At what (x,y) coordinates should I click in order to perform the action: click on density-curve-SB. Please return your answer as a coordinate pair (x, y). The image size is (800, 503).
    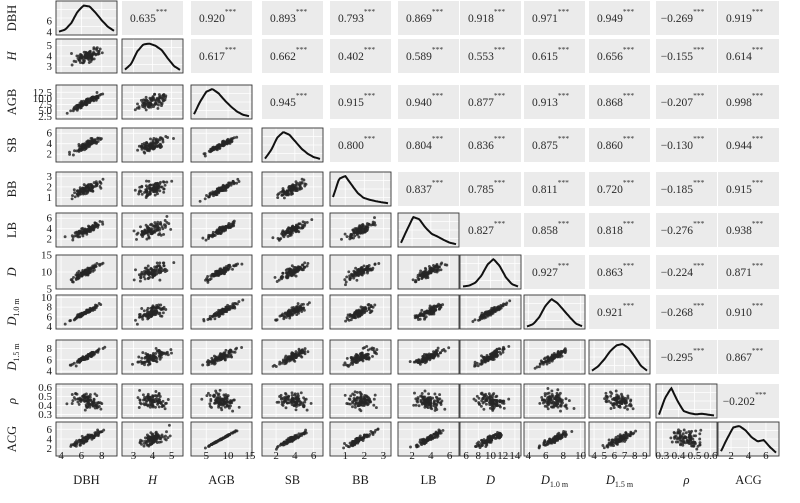
    Looking at the image, I should click on (292, 145).